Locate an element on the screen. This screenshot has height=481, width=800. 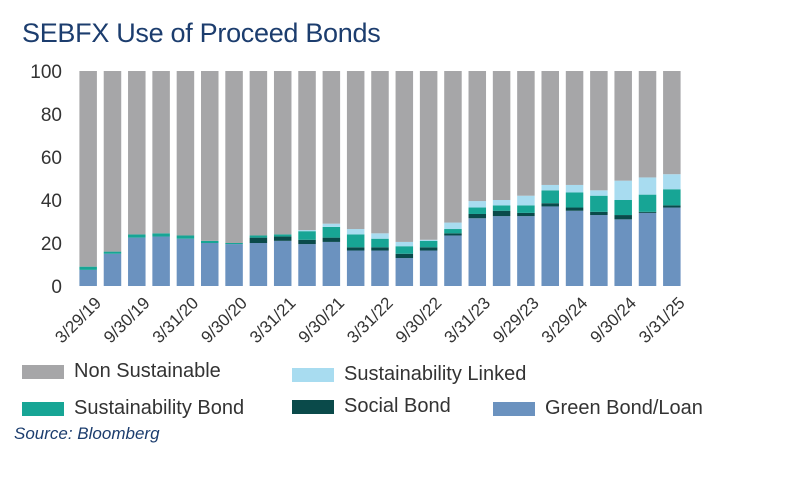
legend-item-social-bond: Social Bond is located at coordinates (371, 406).